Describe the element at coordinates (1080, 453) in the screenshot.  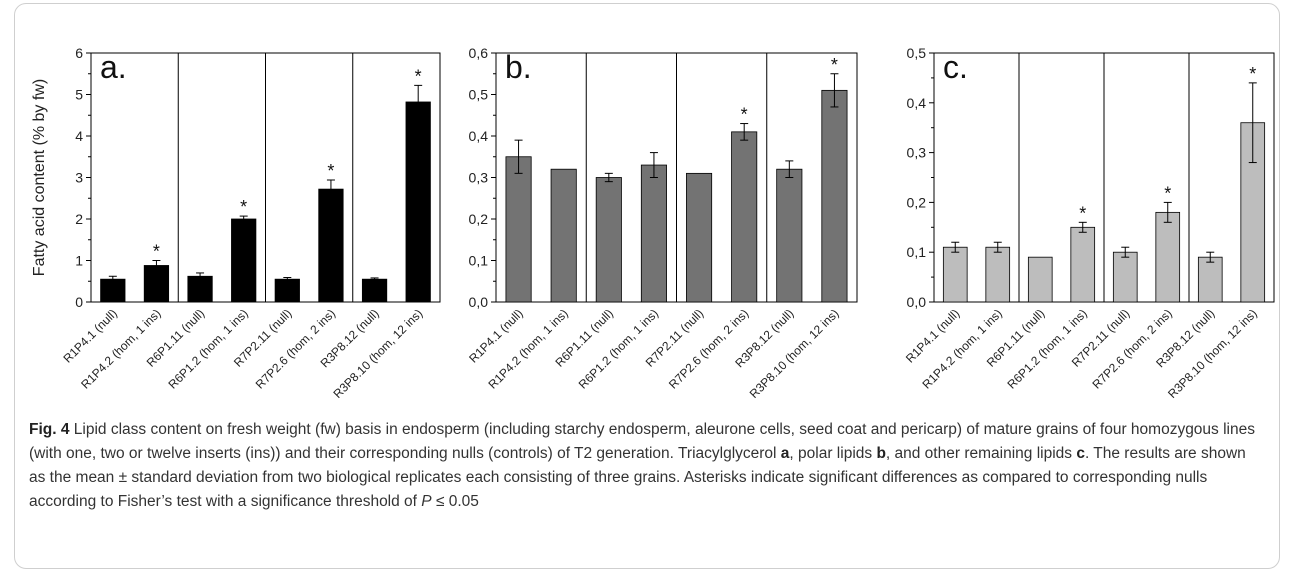
I see `caption-ref-c: c` at that location.